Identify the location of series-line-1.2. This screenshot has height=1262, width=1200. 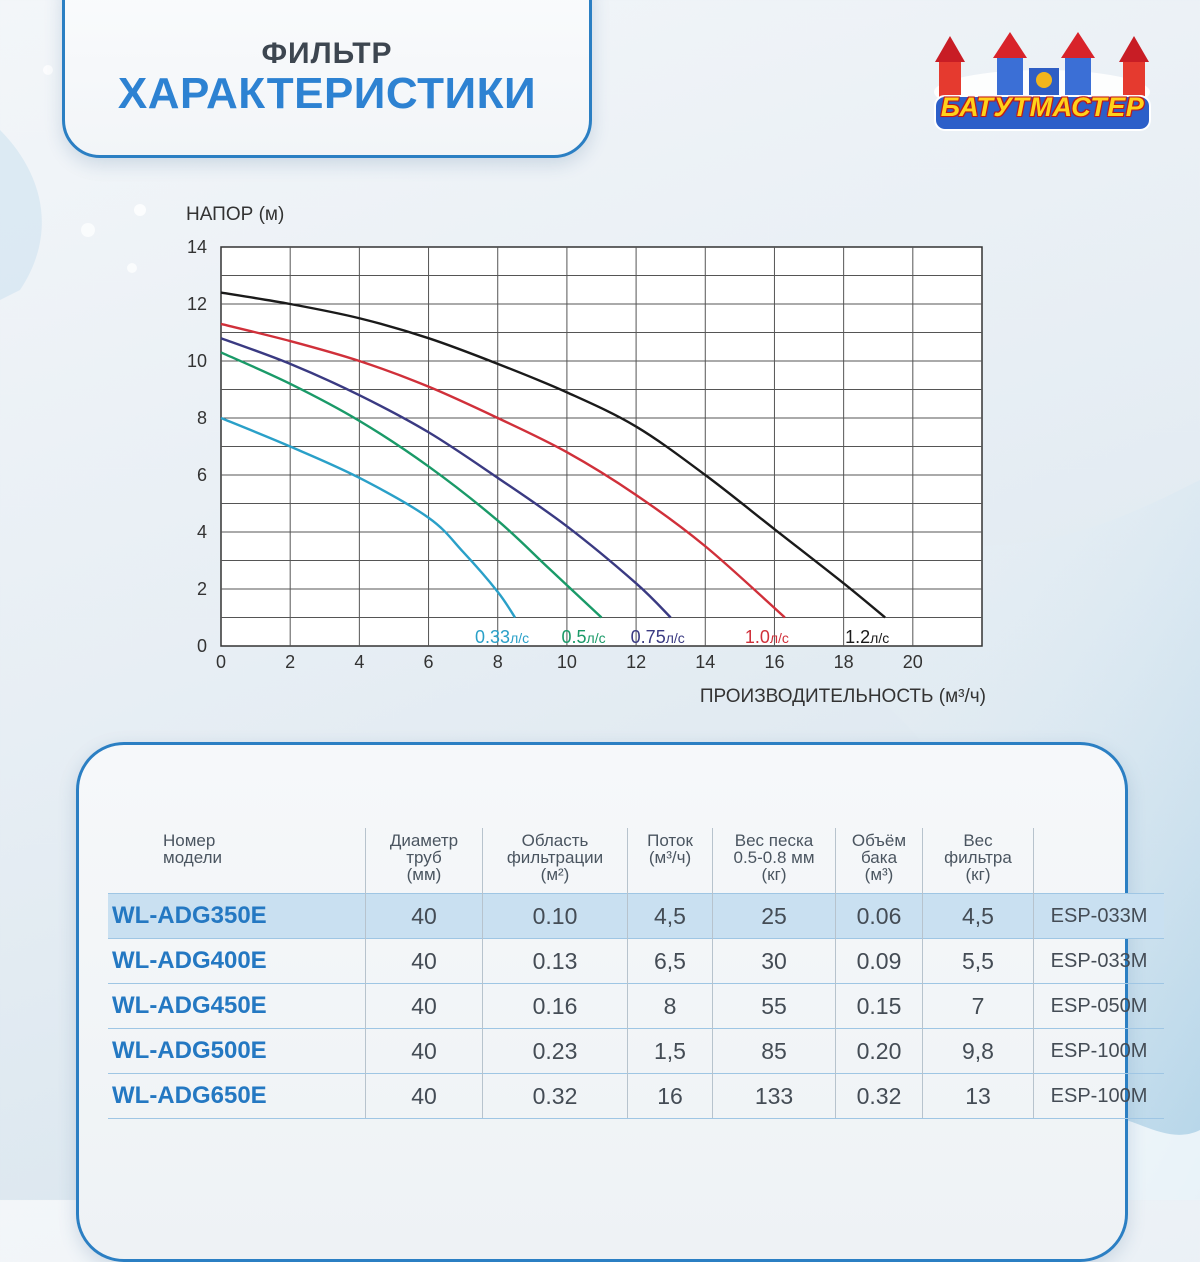
(553, 455).